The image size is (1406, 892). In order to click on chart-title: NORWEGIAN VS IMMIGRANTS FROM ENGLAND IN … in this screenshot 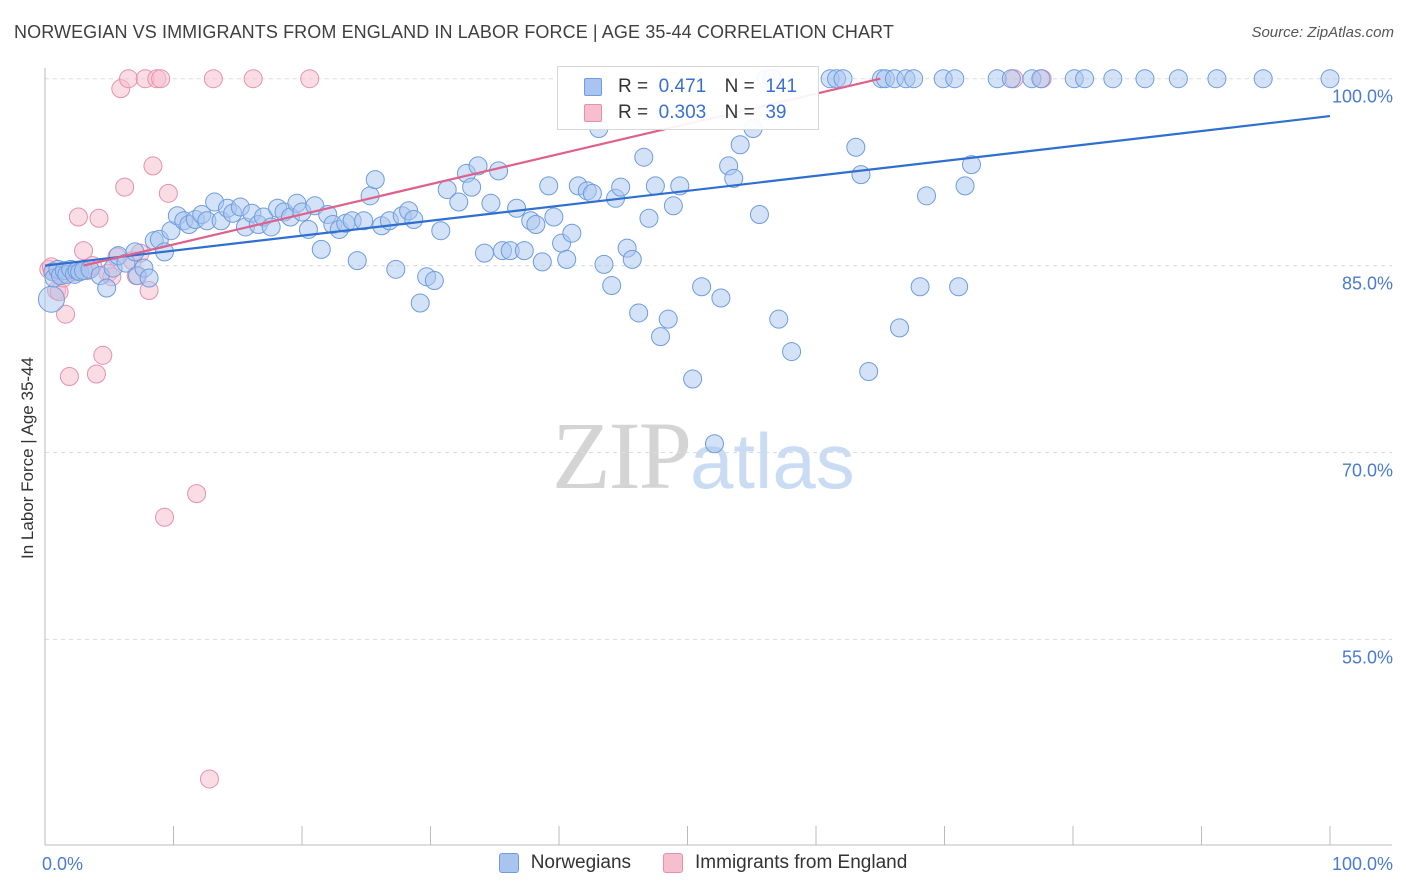, I will do `click(454, 32)`.